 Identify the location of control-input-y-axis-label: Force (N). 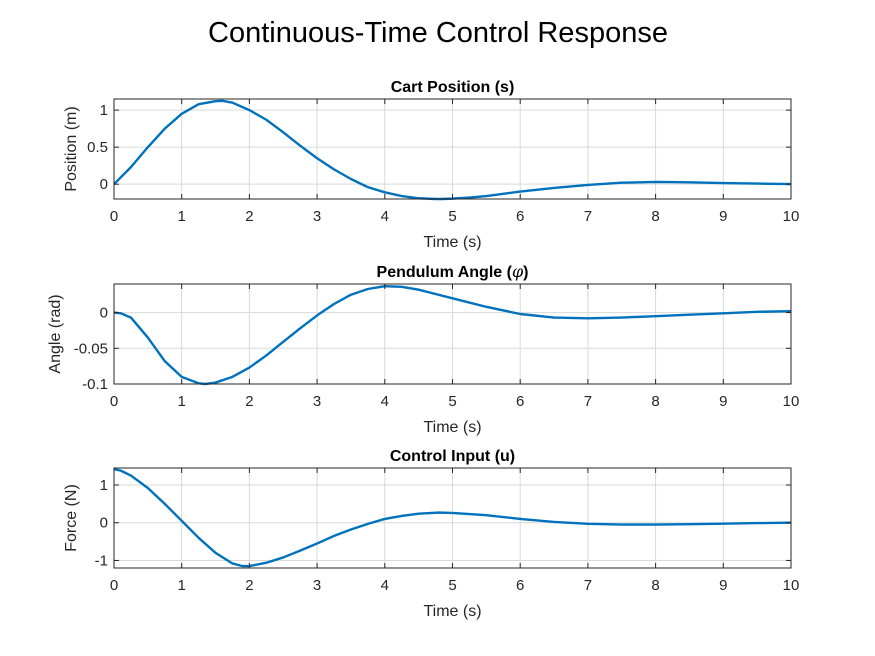
(71, 518).